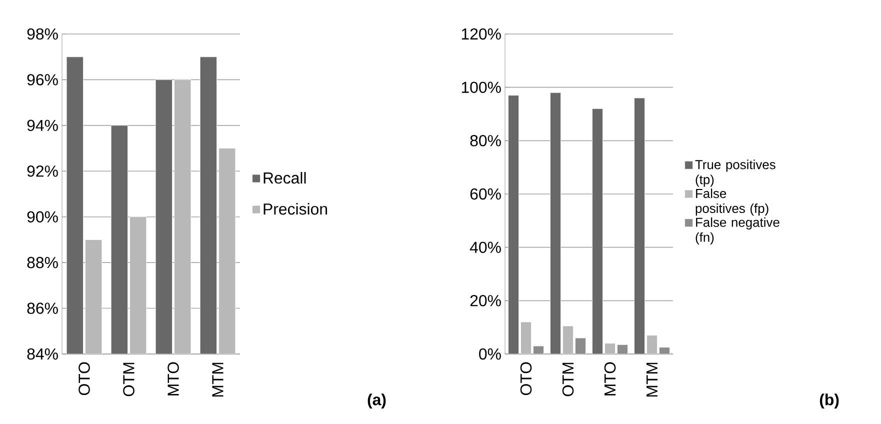 The width and height of the screenshot is (881, 424). Describe the element at coordinates (485, 300) in the screenshot. I see `y-tick-label: 20%` at that location.